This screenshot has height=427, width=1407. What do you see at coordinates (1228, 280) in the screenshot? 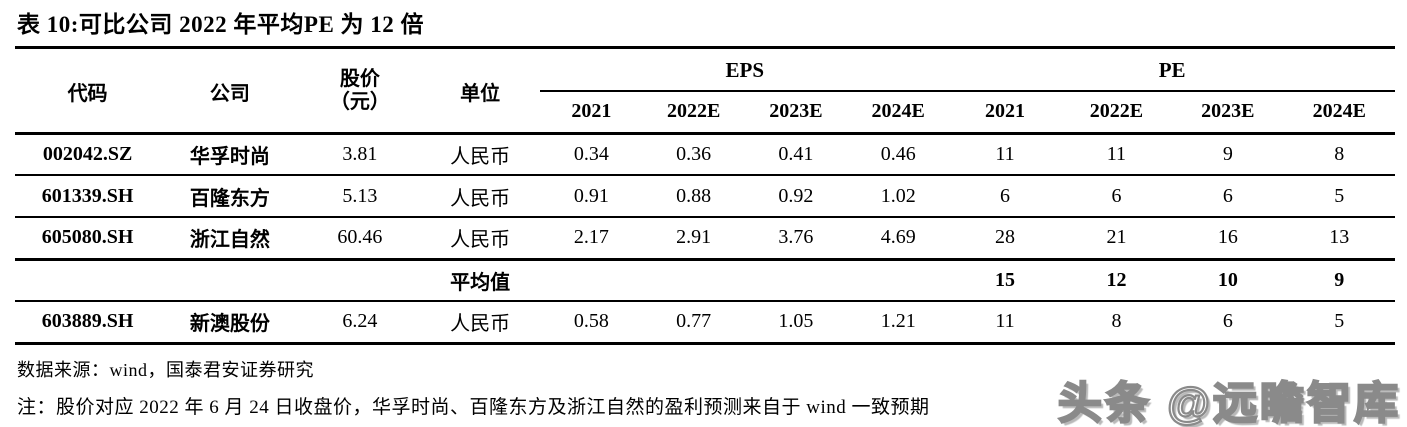
I see `cell-pe-2023e: 10` at bounding box center [1228, 280].